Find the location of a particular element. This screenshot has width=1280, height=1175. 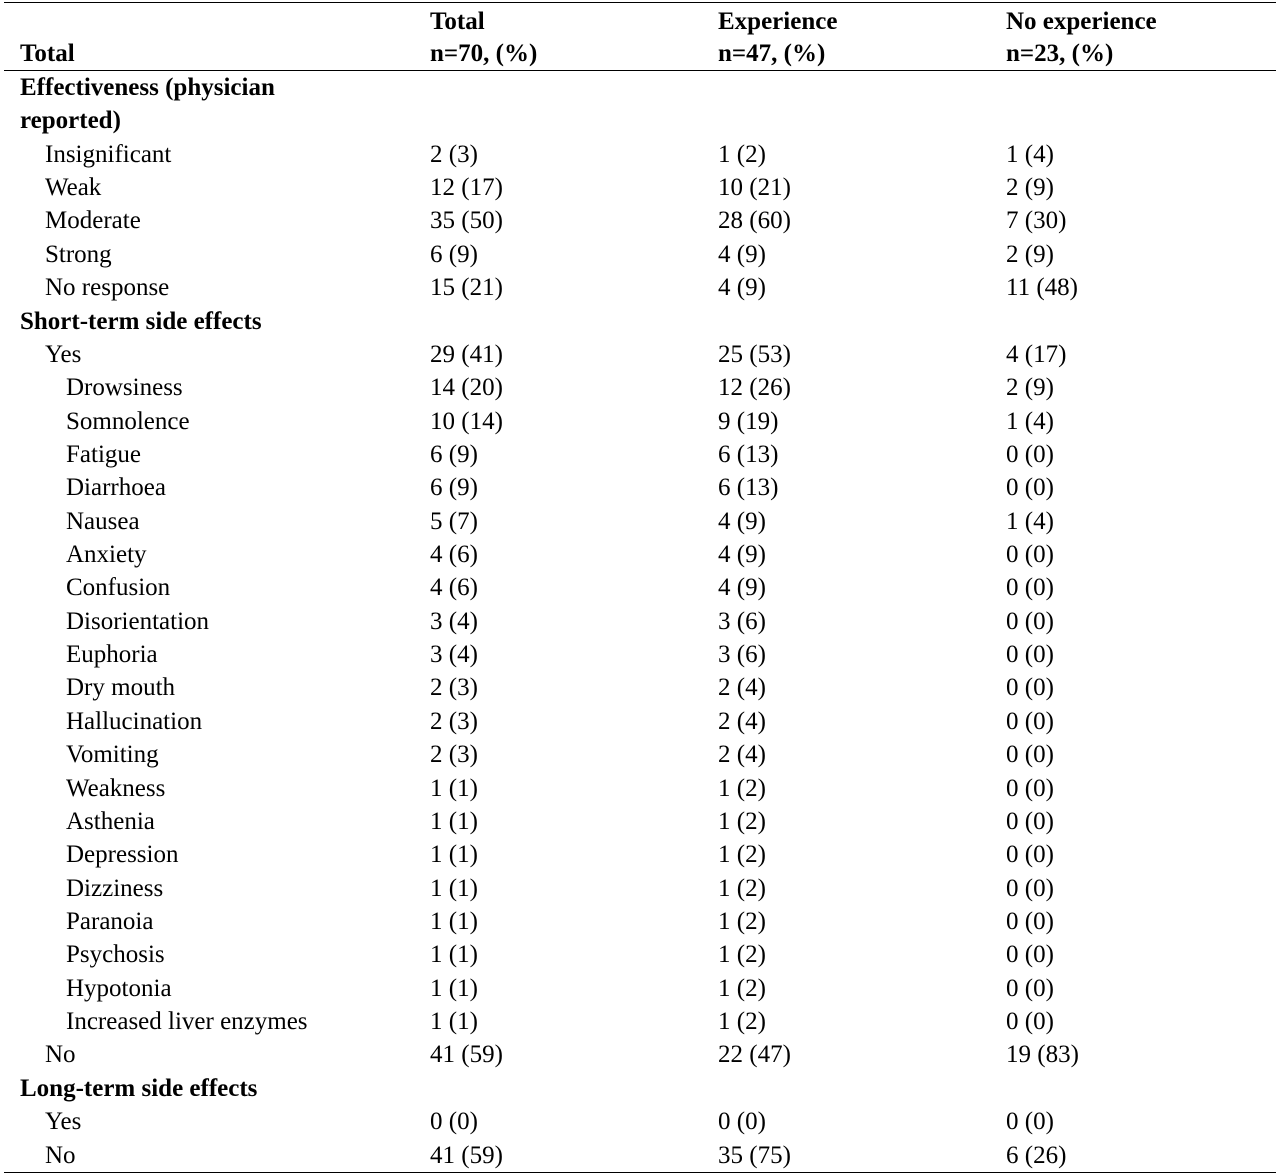

cell-total: 4 (6) is located at coordinates (454, 555).